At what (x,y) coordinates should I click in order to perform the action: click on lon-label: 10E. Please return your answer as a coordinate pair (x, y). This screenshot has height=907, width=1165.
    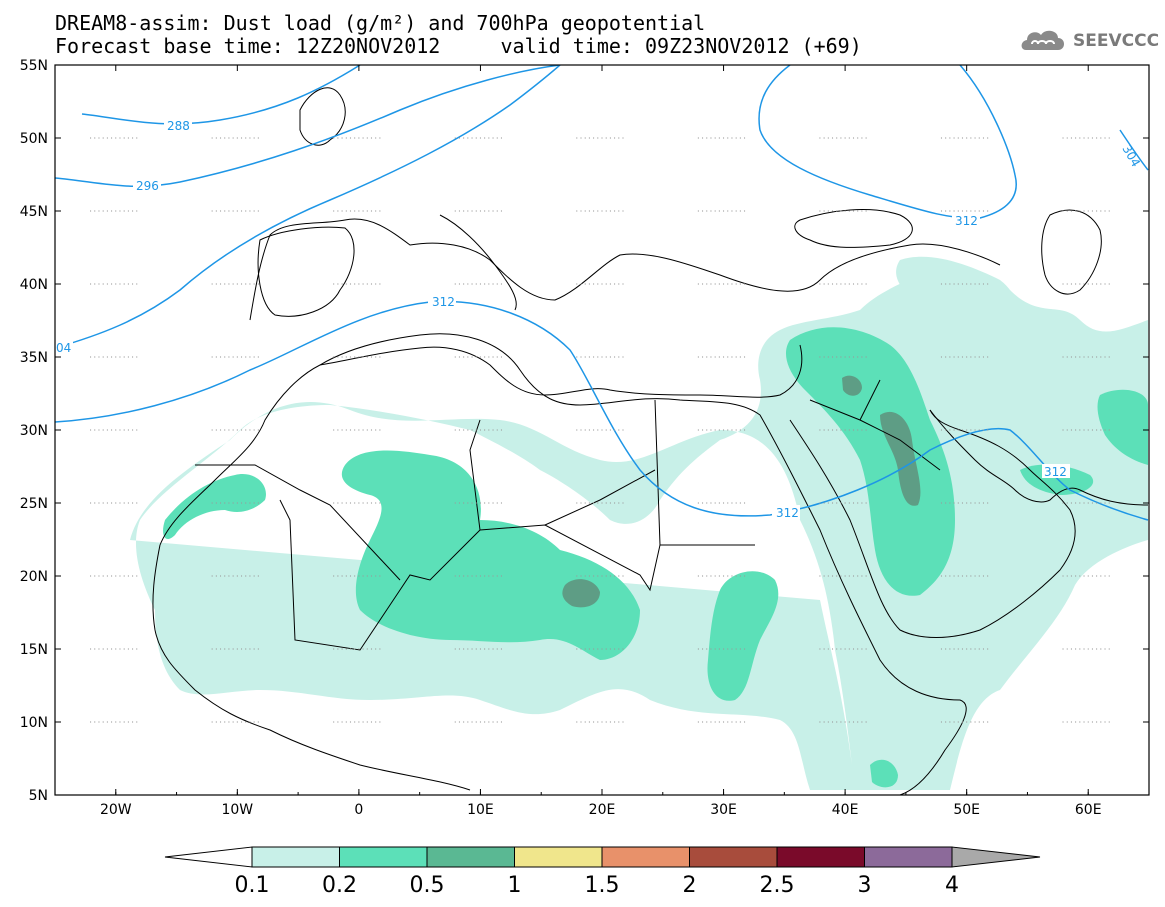
    Looking at the image, I should click on (480, 810).